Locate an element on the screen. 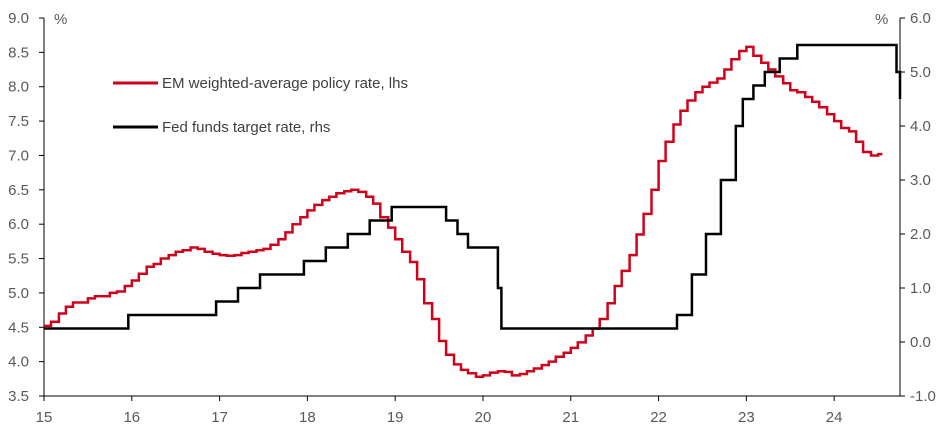  right-tick-label: 1.0 is located at coordinates (920, 288).